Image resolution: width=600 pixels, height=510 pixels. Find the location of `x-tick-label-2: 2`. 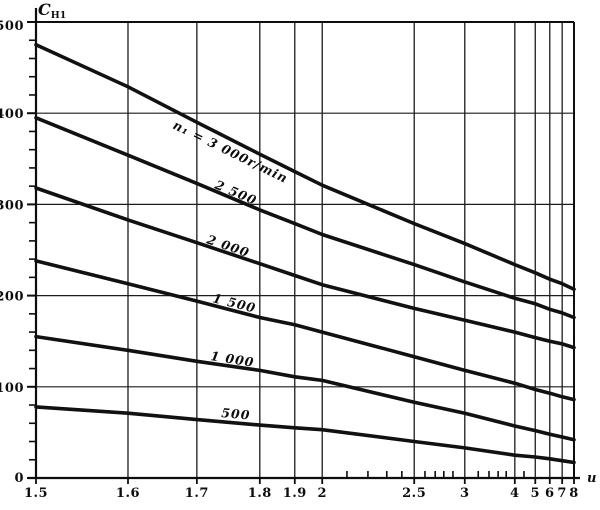

x-tick-label-2: 2 is located at coordinates (322, 493).